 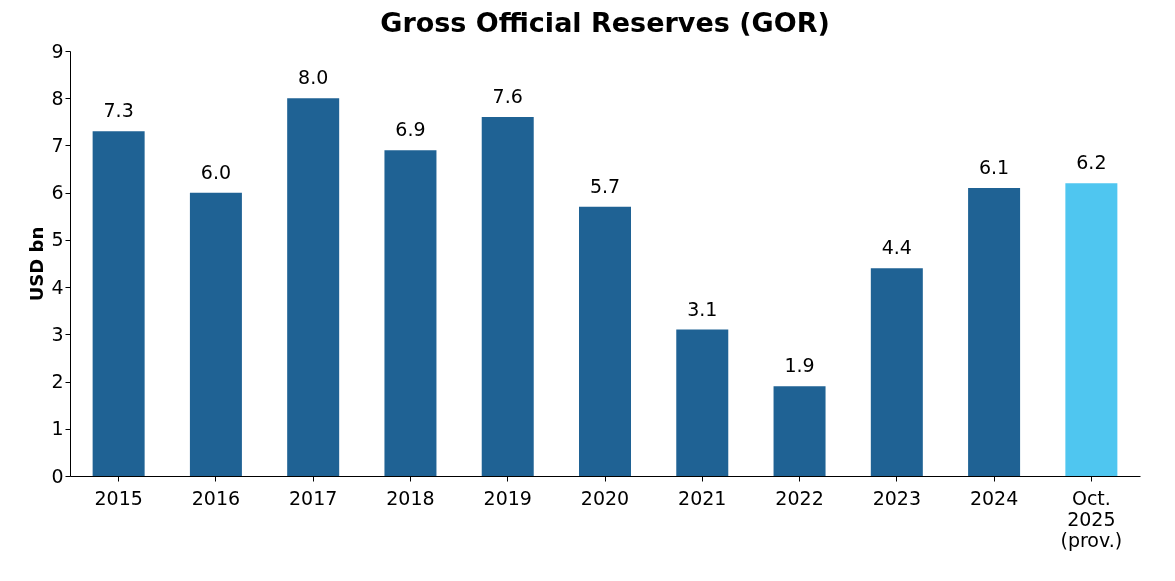 What do you see at coordinates (799, 497) in the screenshot?
I see `x-tick-label: 2022` at bounding box center [799, 497].